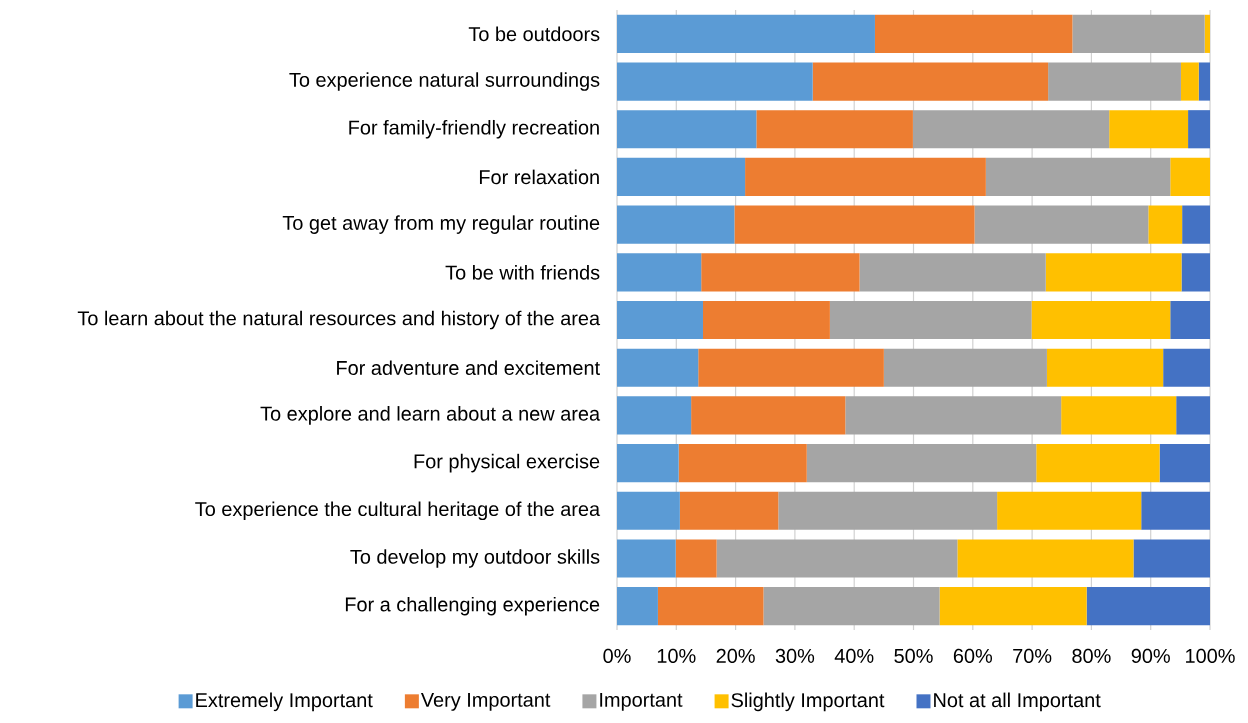  What do you see at coordinates (795, 655) in the screenshot?
I see `x-tick-label: 30%` at bounding box center [795, 655].